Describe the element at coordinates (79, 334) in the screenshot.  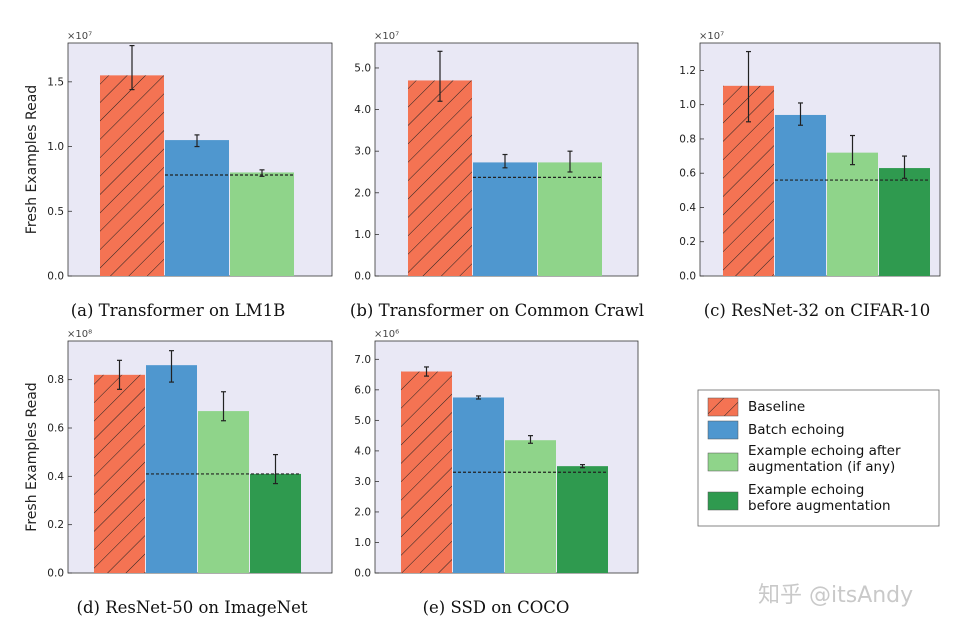
I see `axis-exponent: ×10⁸` at that location.